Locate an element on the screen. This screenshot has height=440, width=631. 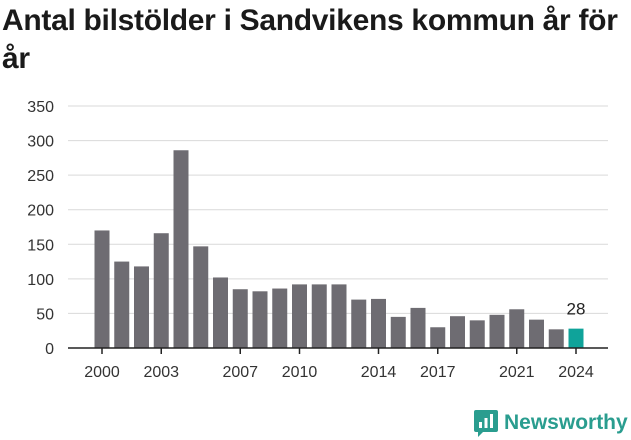
x-tick-label: 2021 is located at coordinates (517, 372).